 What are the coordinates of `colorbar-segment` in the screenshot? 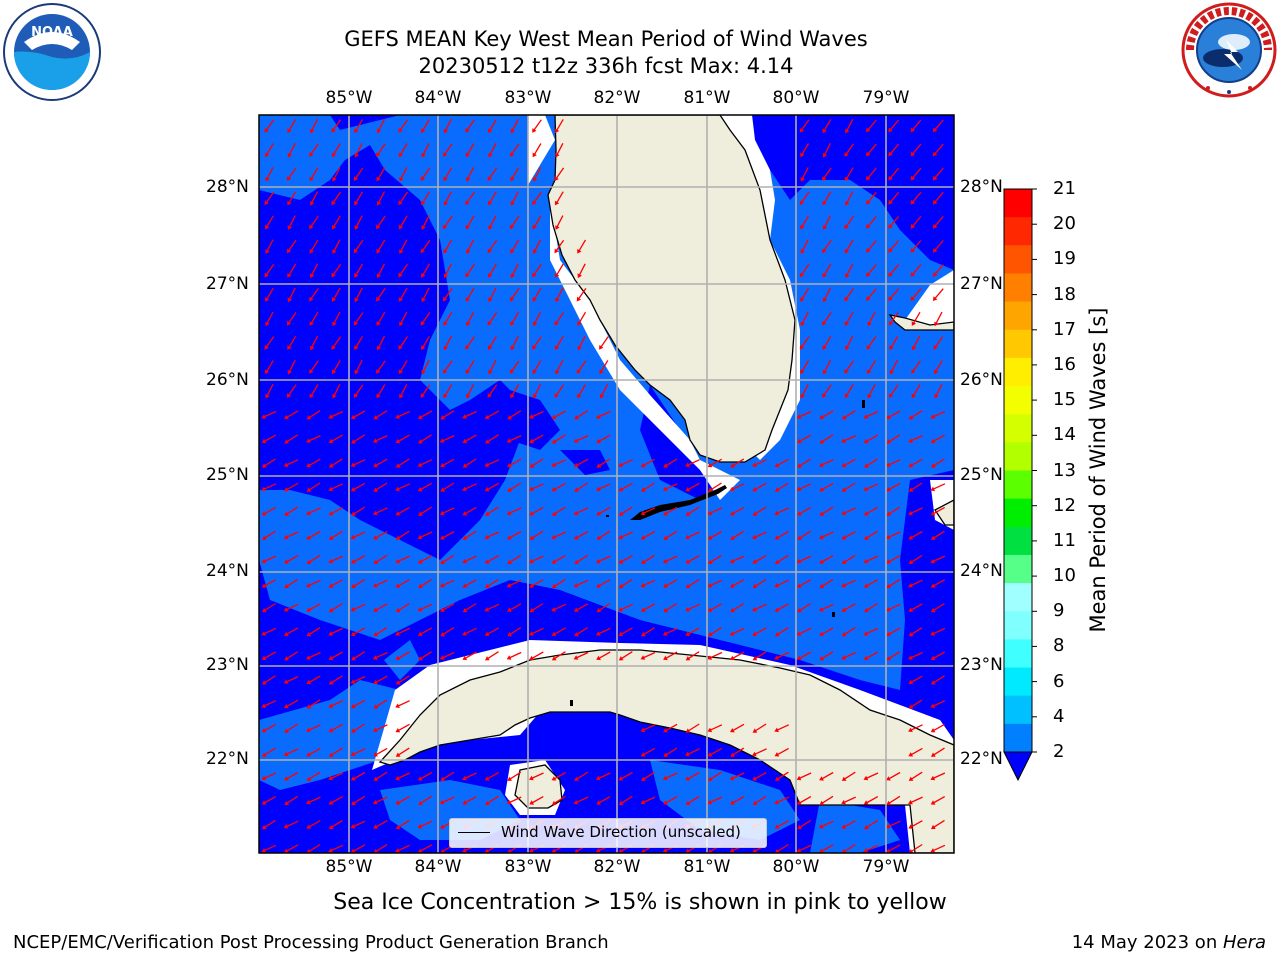 It's located at (1018, 654).